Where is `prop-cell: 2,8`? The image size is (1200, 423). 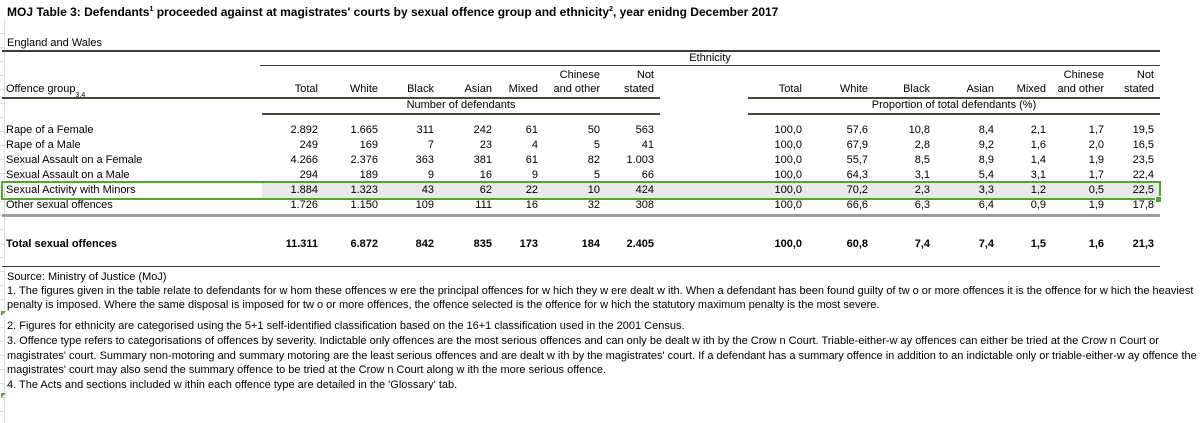 prop-cell: 2,8 is located at coordinates (922, 145).